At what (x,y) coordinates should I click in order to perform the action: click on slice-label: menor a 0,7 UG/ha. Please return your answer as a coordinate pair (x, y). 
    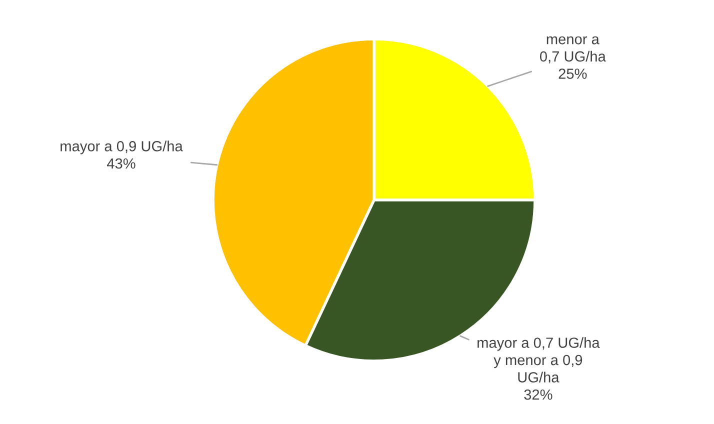
    Looking at the image, I should click on (573, 50).